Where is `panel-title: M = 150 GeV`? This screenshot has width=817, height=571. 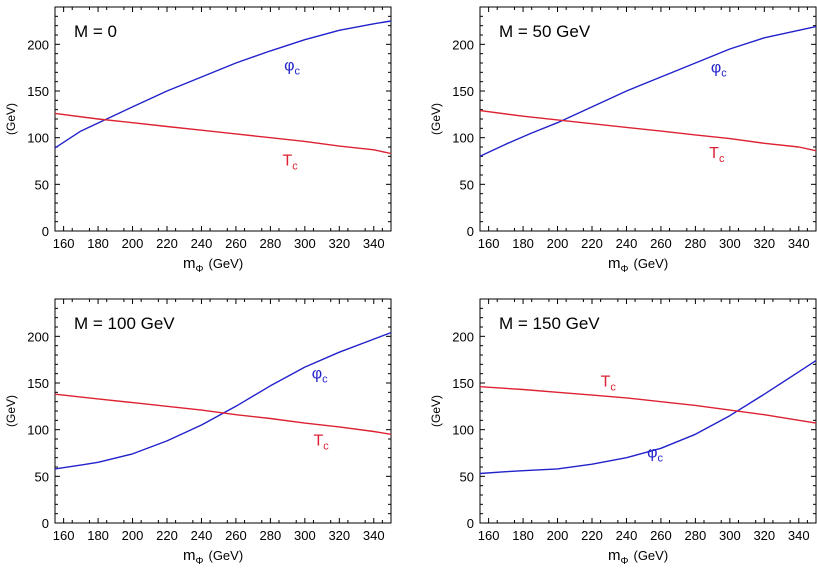
panel-title: M = 150 GeV is located at coordinates (549, 323).